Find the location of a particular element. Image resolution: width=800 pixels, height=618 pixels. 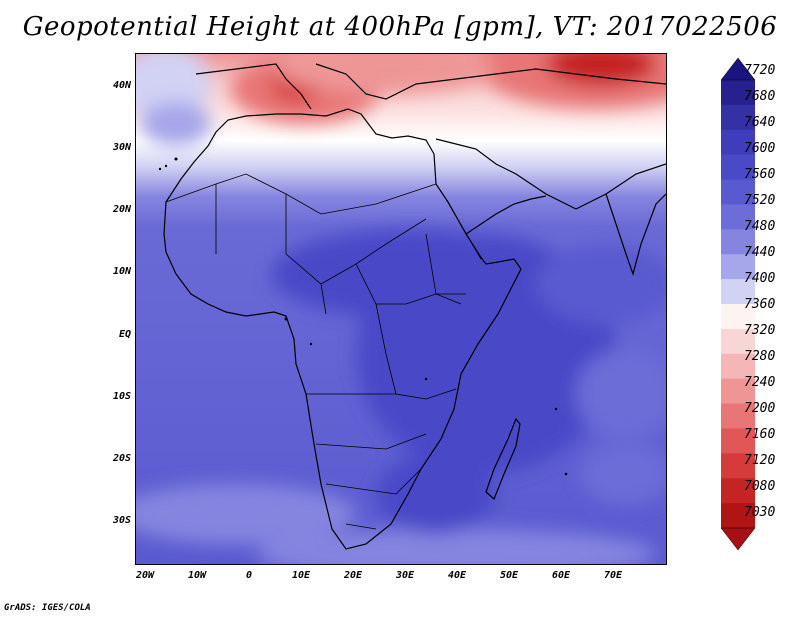

colorbar-label: 7240 is located at coordinates (760, 382).